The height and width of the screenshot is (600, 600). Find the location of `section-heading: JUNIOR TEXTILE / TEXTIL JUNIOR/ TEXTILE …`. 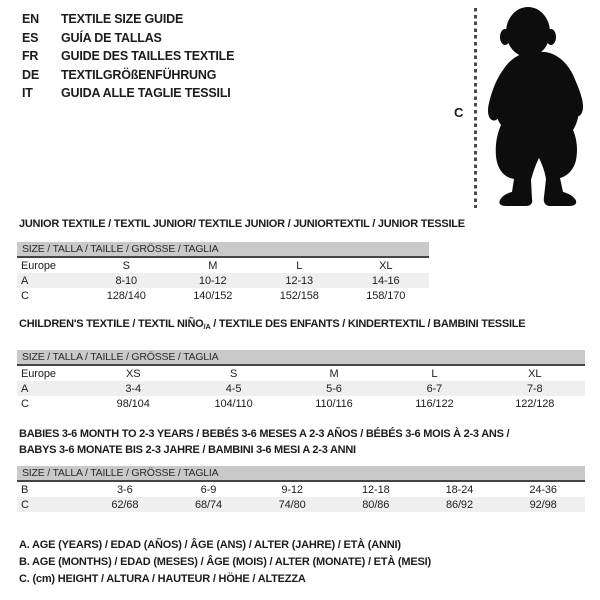

section-heading: JUNIOR TEXTILE / TEXTIL JUNIOR/ TEXTILE … is located at coordinates (242, 224).